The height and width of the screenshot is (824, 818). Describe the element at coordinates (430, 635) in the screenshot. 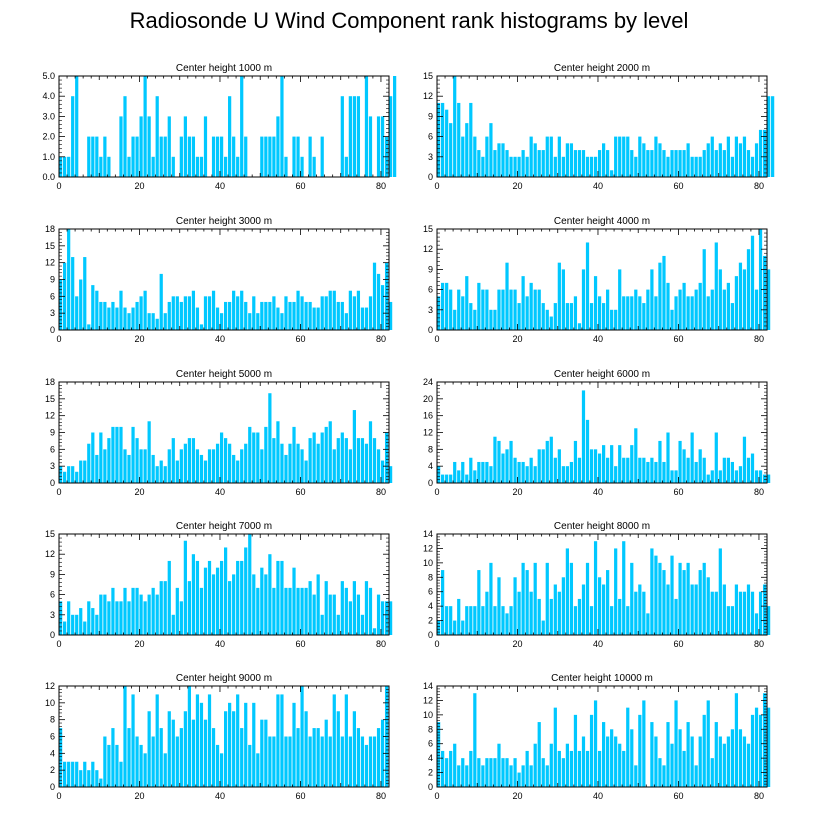

I see `y-tick-label: 0` at that location.